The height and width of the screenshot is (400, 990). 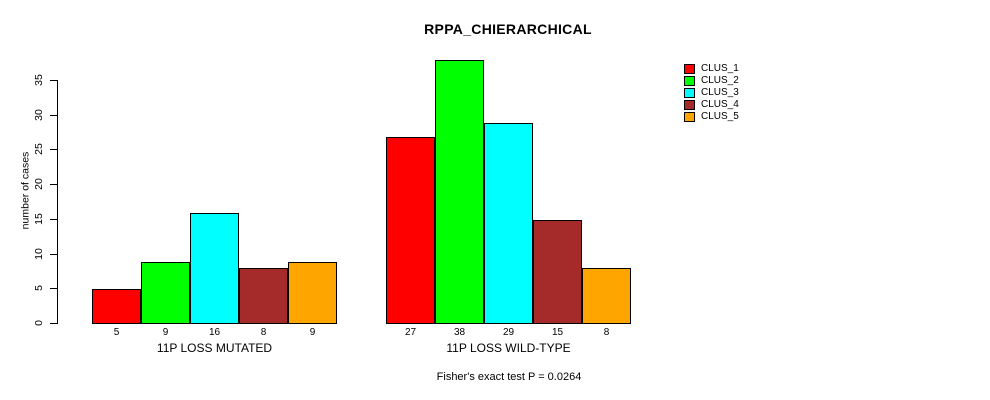 I want to click on bar-value-label: 38, so click(x=459, y=332).